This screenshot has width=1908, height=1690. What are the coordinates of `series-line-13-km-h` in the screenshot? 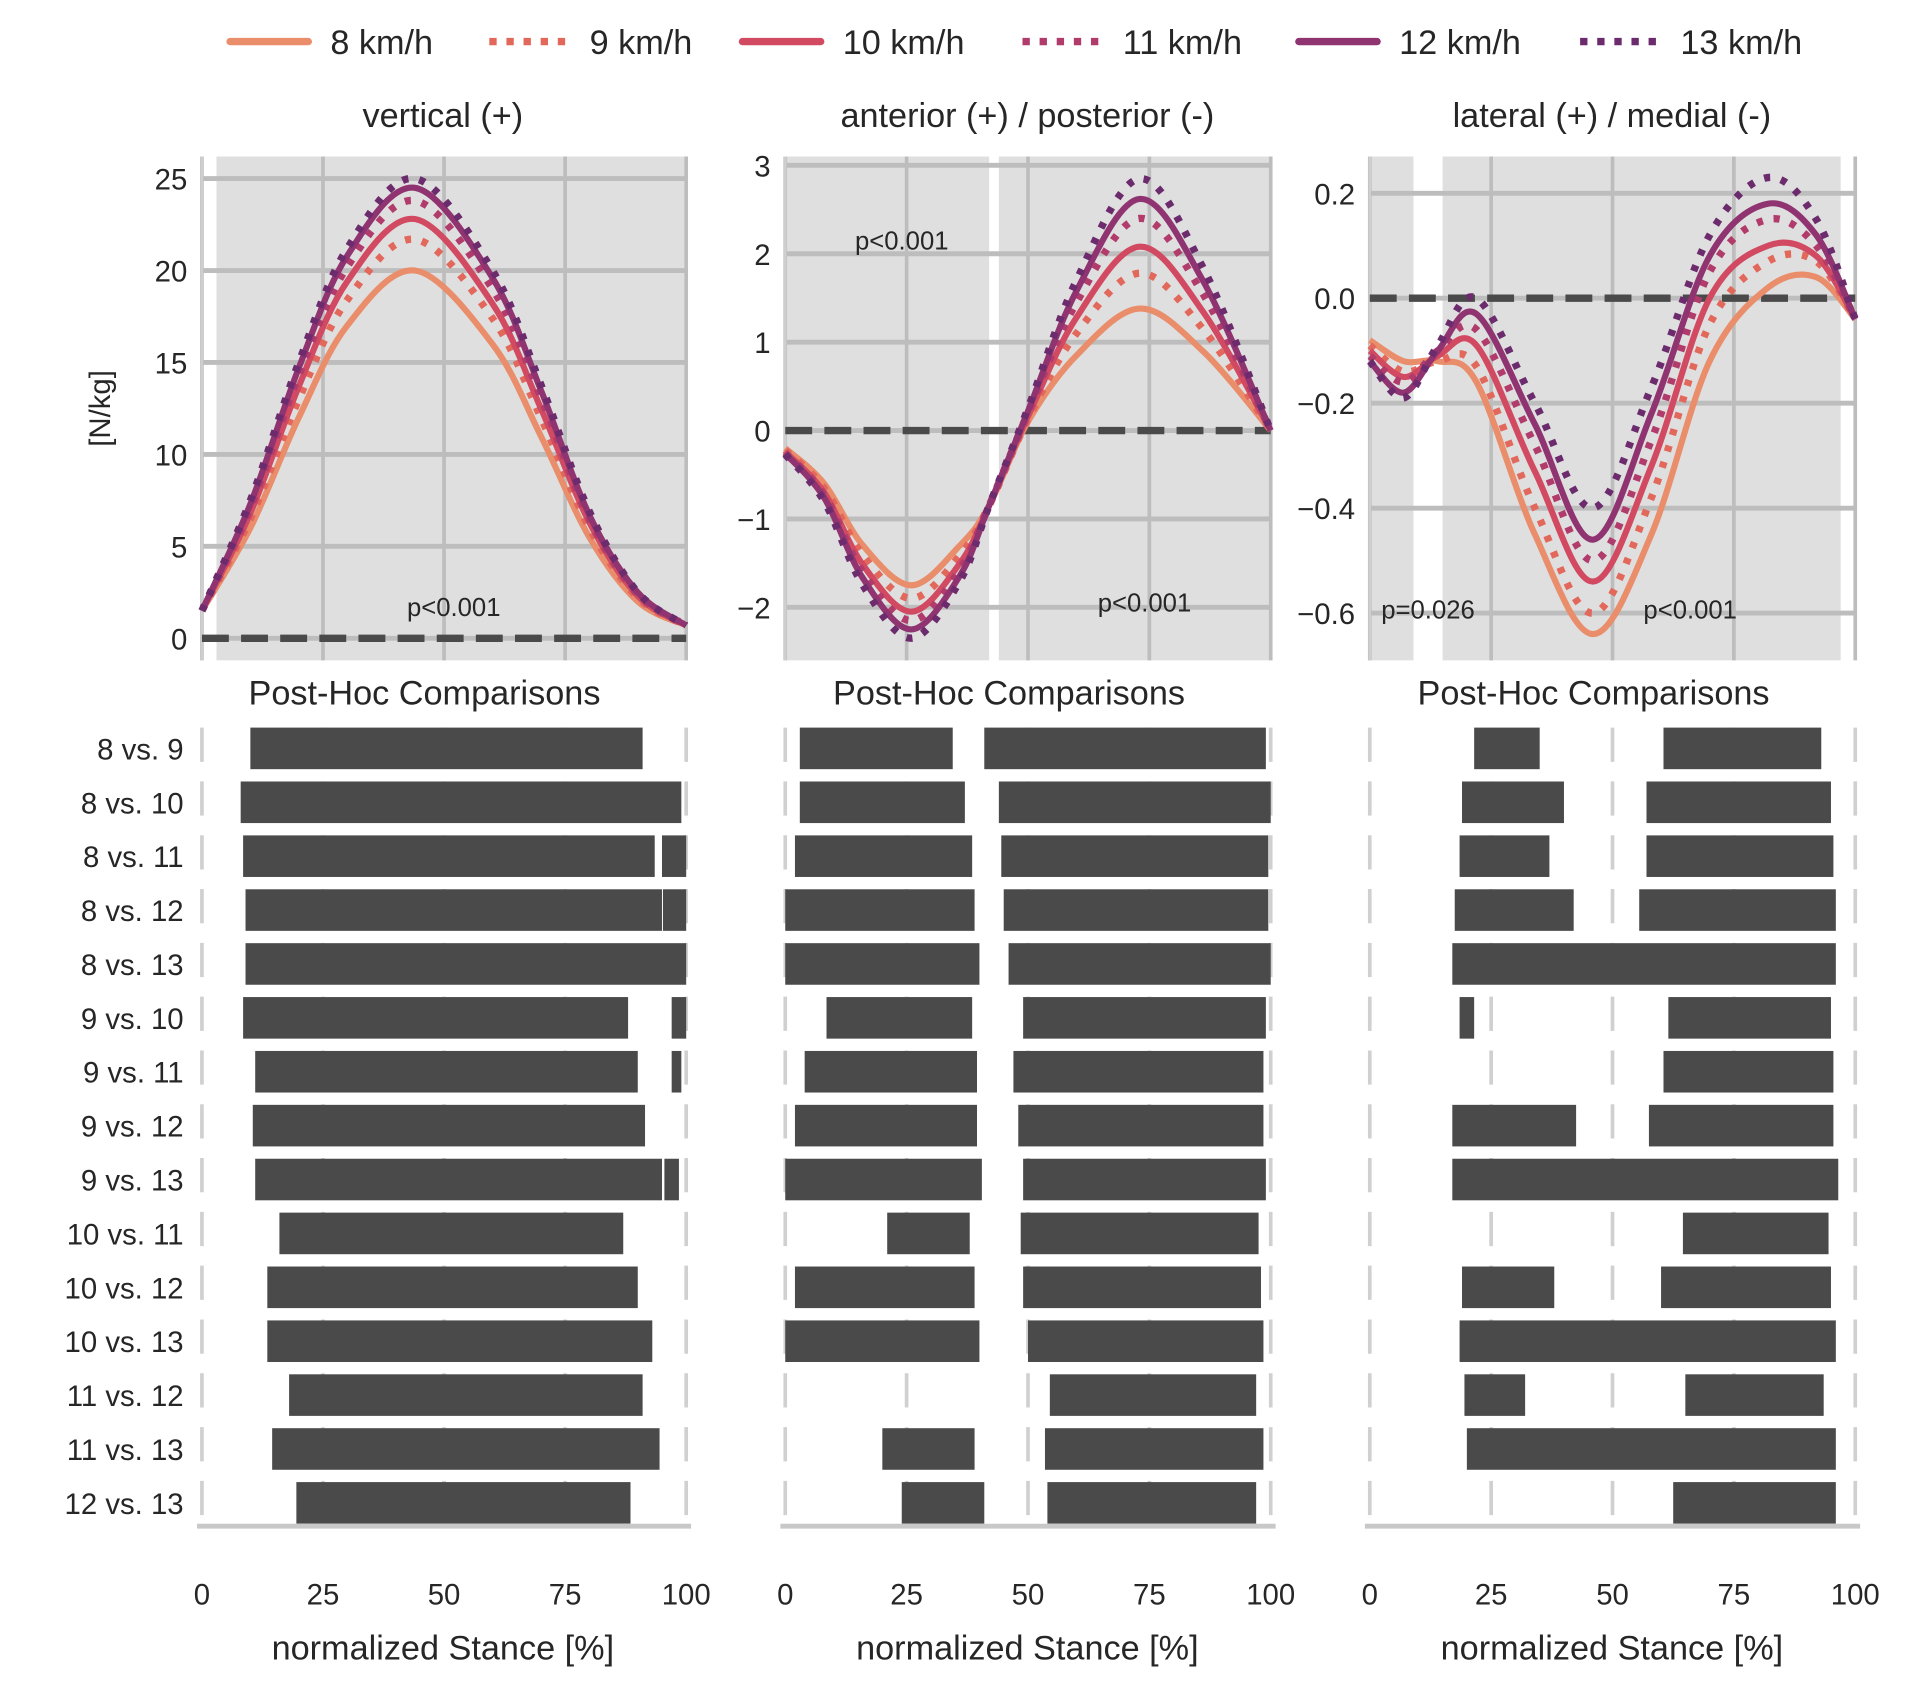 It's located at (1028, 408).